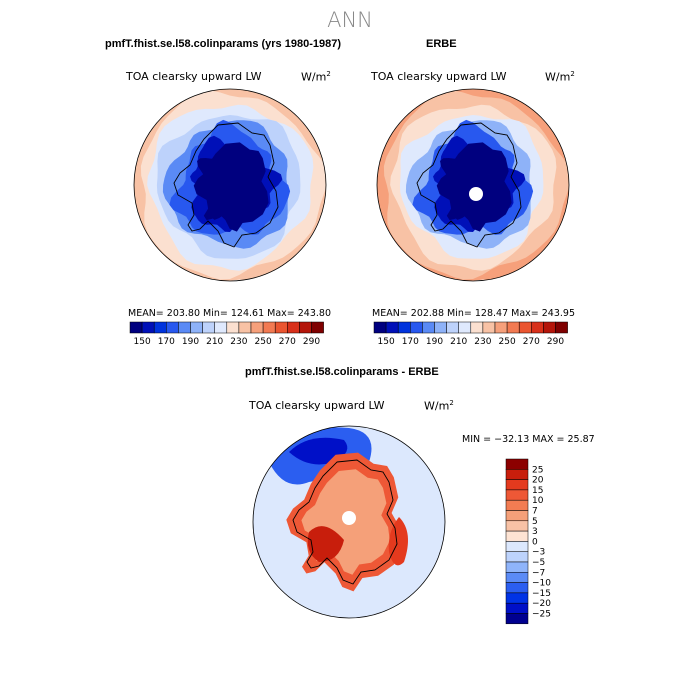 The height and width of the screenshot is (700, 700). Describe the element at coordinates (386, 342) in the screenshot. I see `obs-colorbar-tick-label: 150` at that location.